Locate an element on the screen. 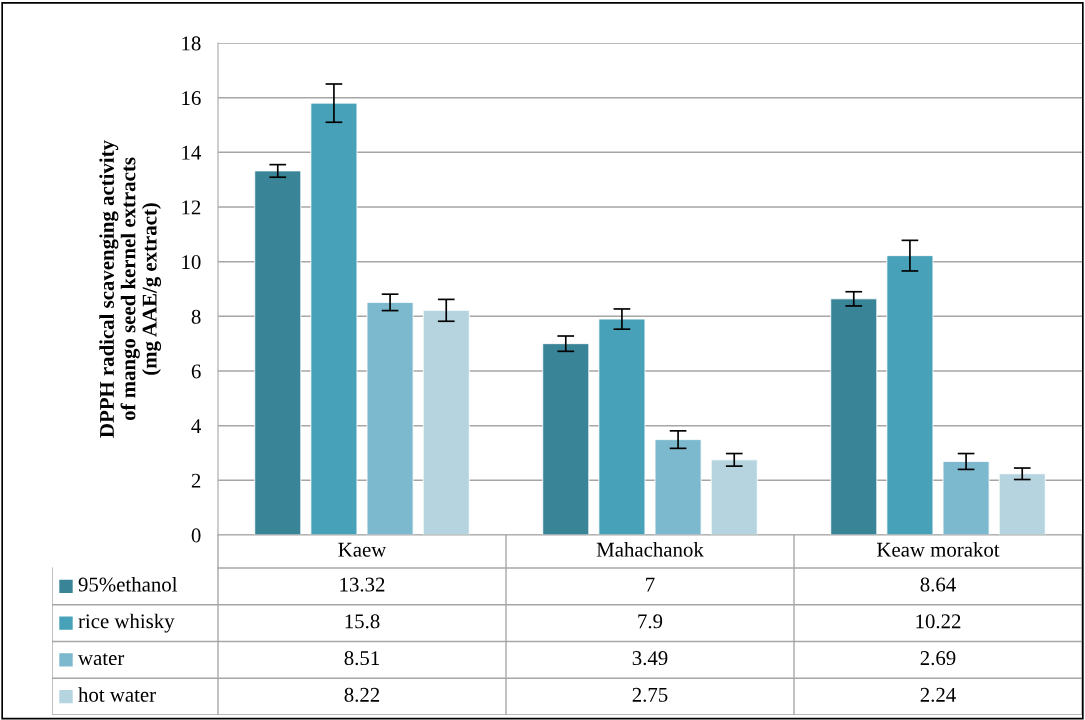 This screenshot has width=1085, height=720. data-label: 10.22 is located at coordinates (938, 621).